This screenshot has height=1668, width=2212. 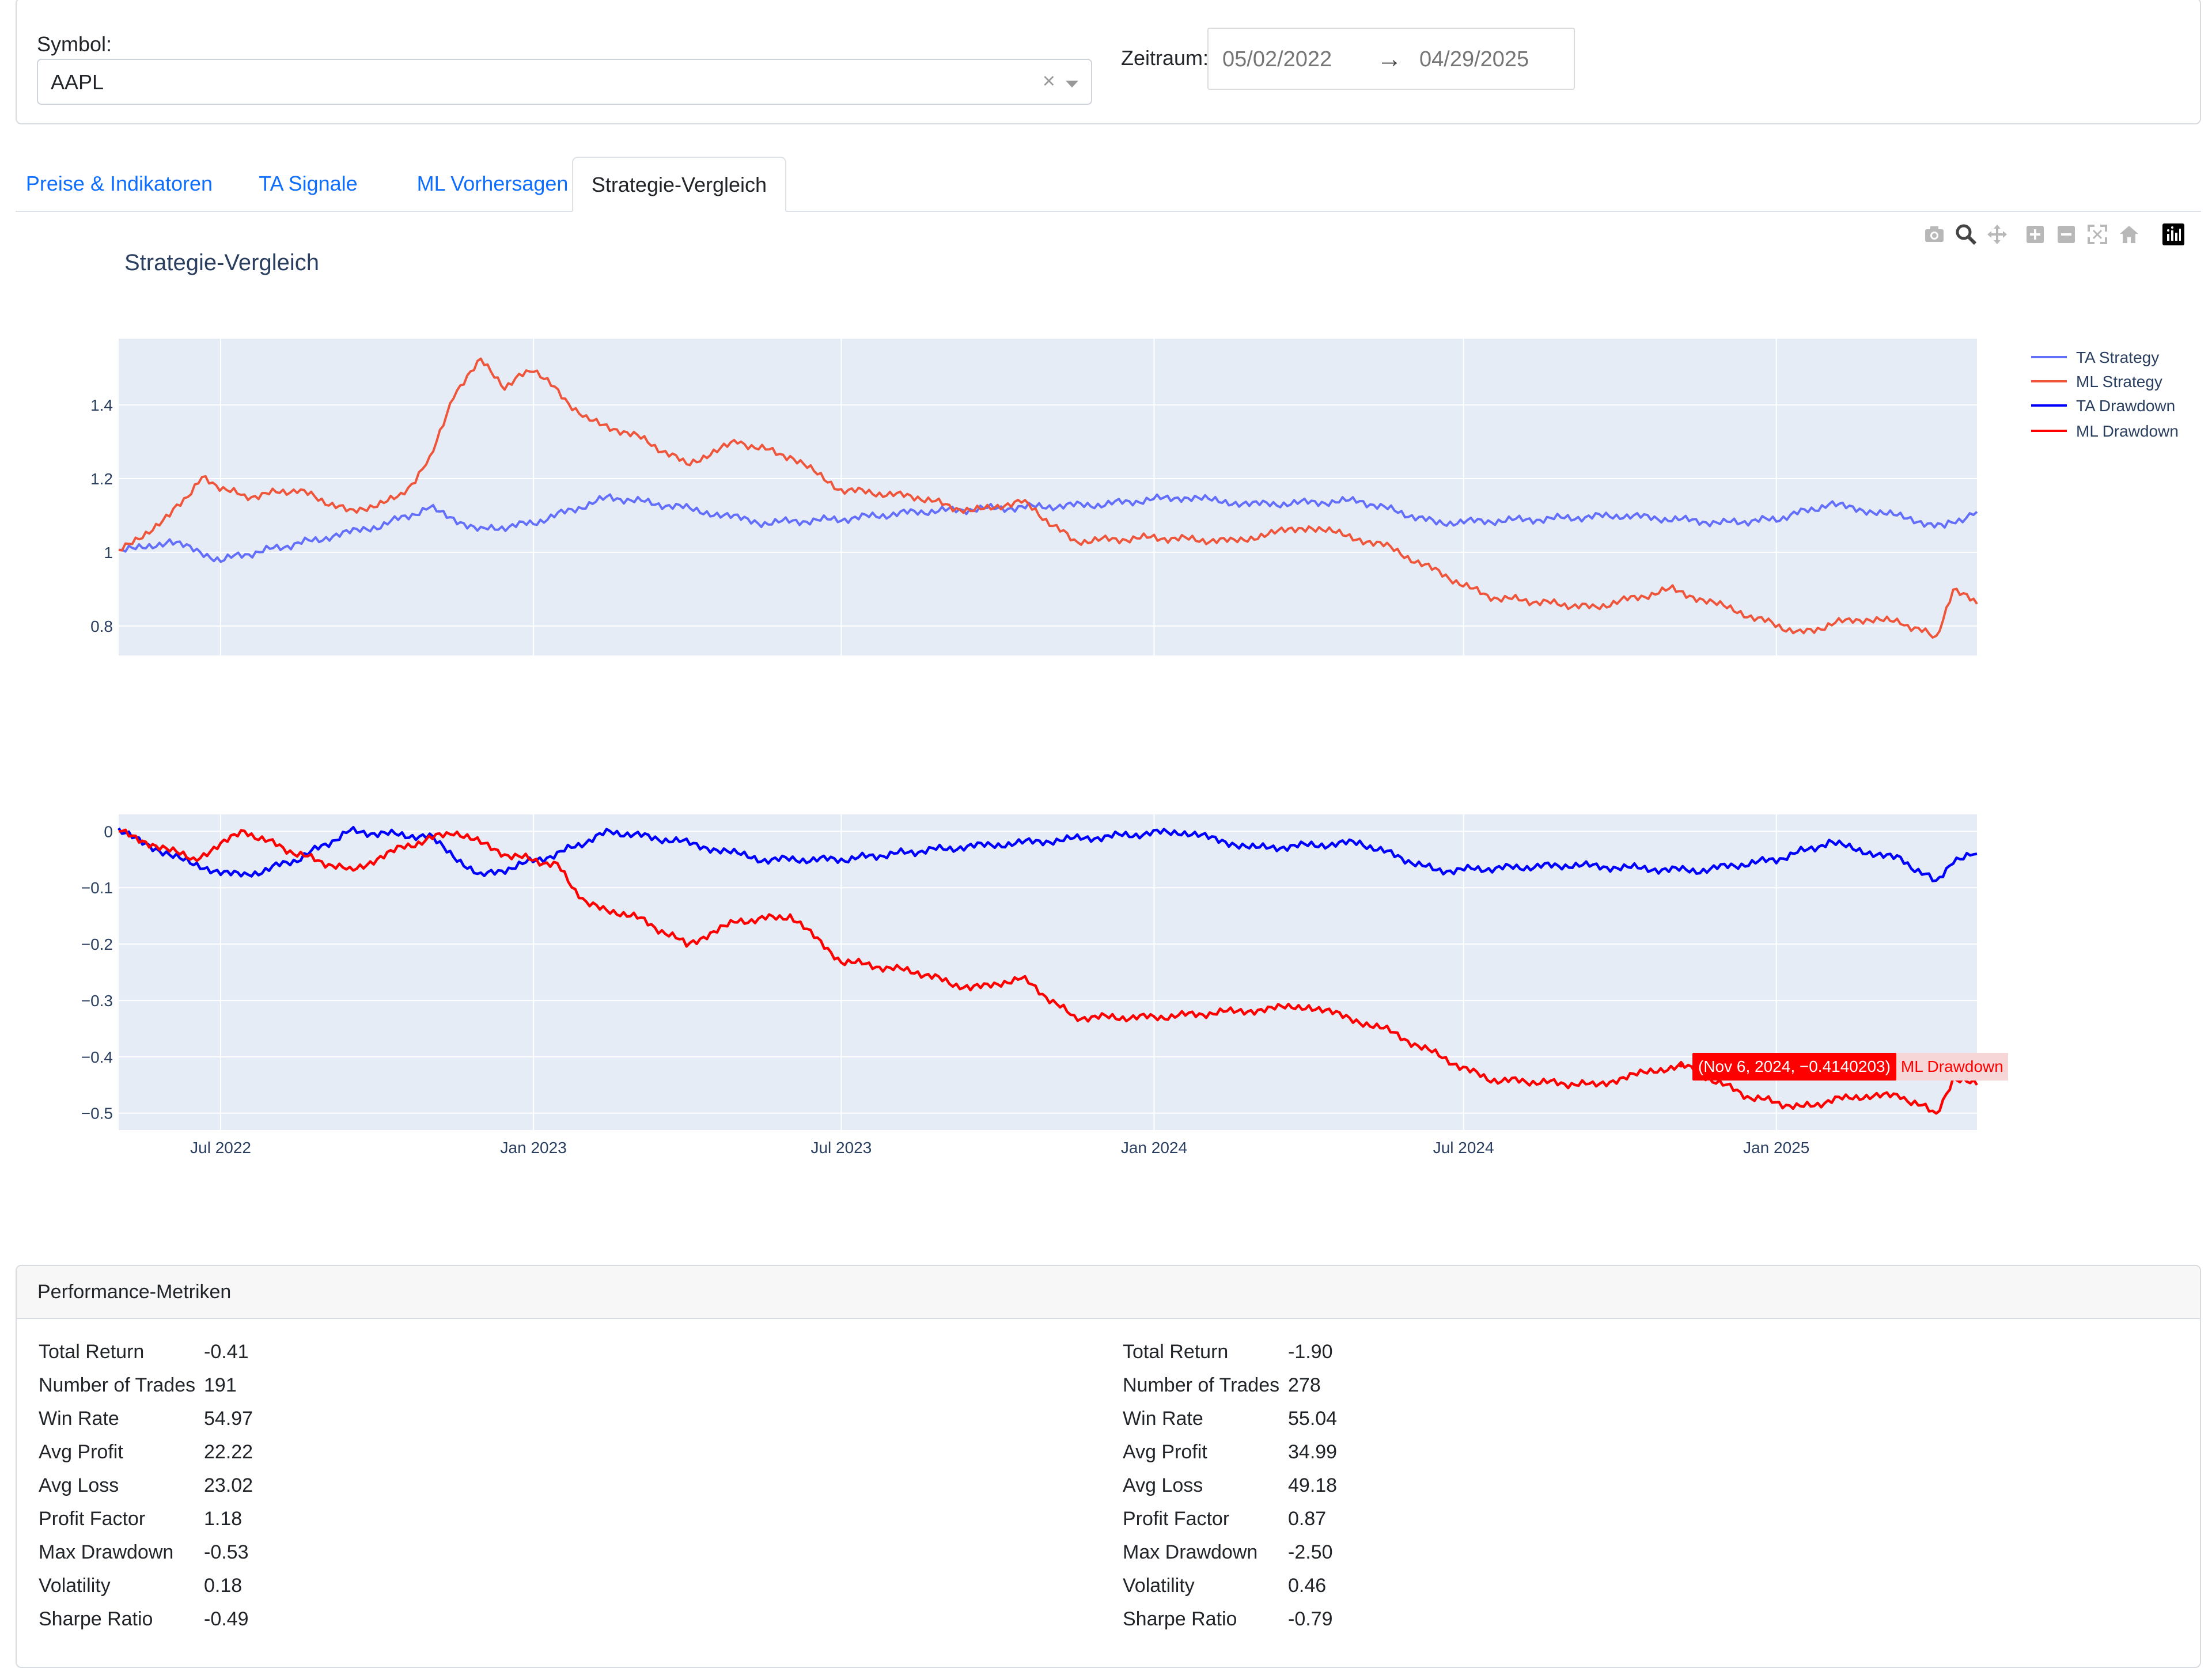 I want to click on plotly-logo-icon, so click(x=2173, y=234).